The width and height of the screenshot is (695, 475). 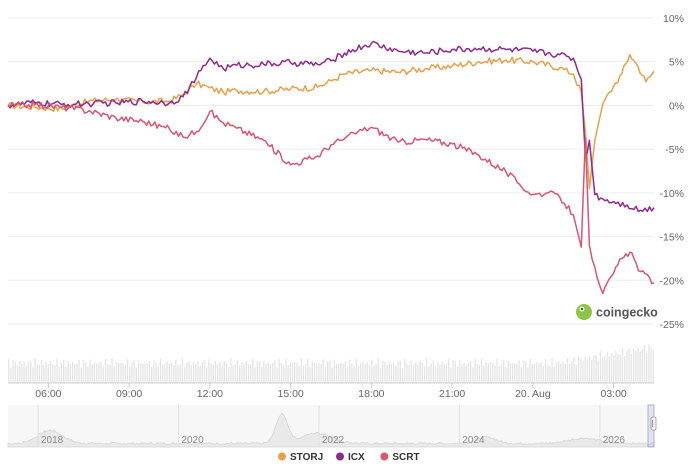 I want to click on x-tick-label: 06:00, so click(x=48, y=394).